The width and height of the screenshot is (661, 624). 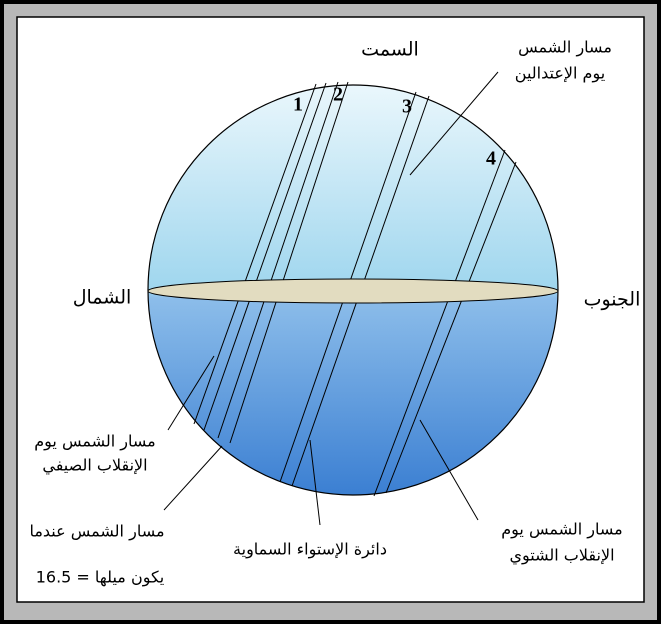 I want to click on equinox-label: يوم الإعتدالين, so click(x=560, y=74).